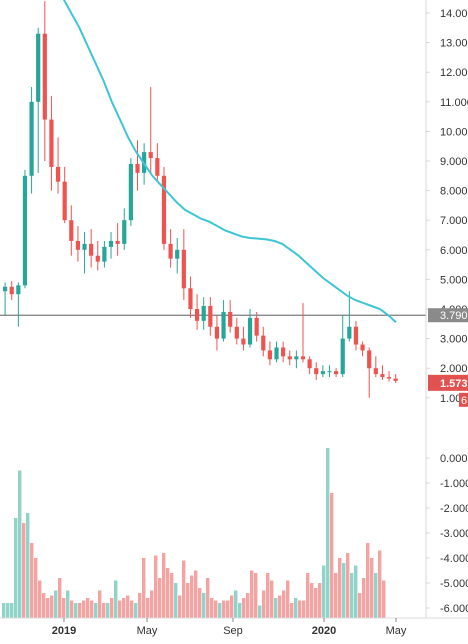 Image resolution: width=468 pixels, height=644 pixels. Describe the element at coordinates (454, 251) in the screenshot. I see `price-tick-label: 6.000` at that location.